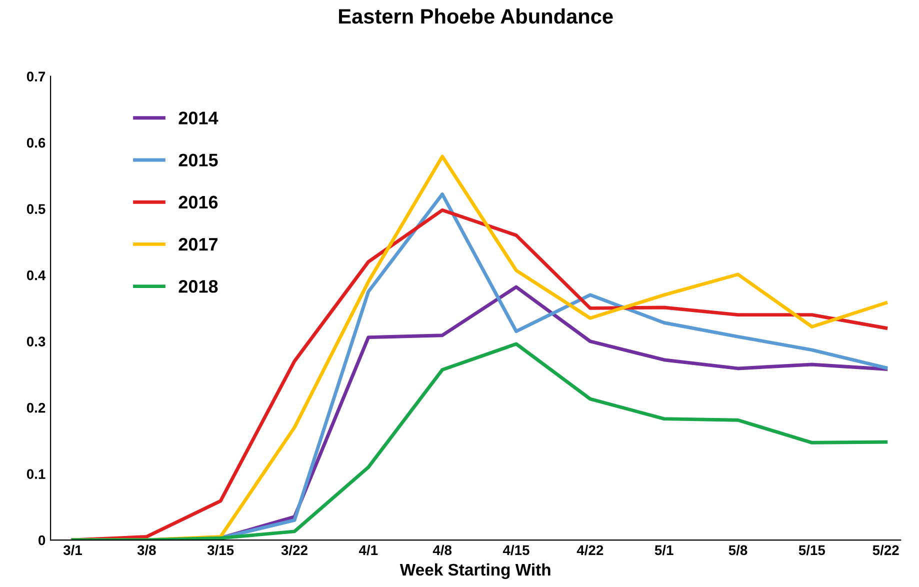 This screenshot has width=919, height=587. Describe the element at coordinates (198, 244) in the screenshot. I see `legend-label: 2017` at that location.